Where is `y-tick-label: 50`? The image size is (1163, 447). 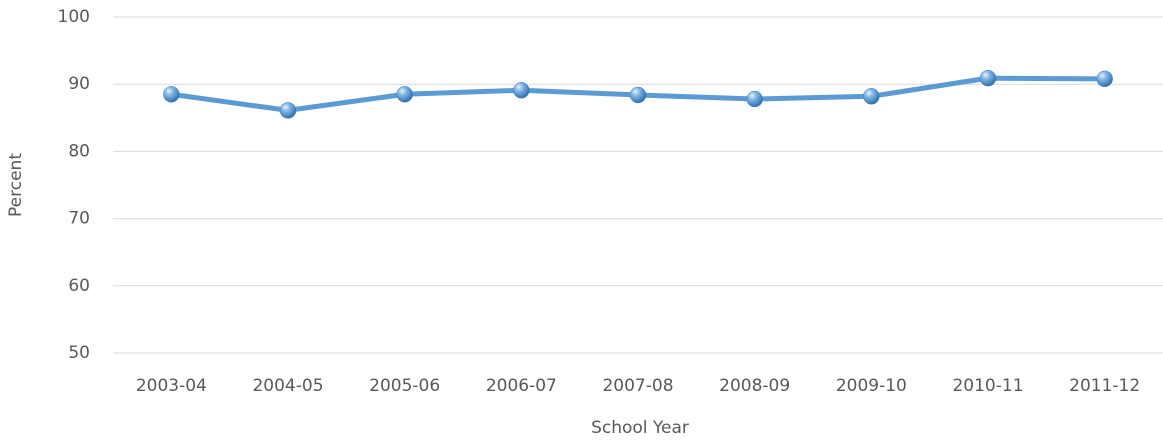 y-tick-label: 50 is located at coordinates (79, 353).